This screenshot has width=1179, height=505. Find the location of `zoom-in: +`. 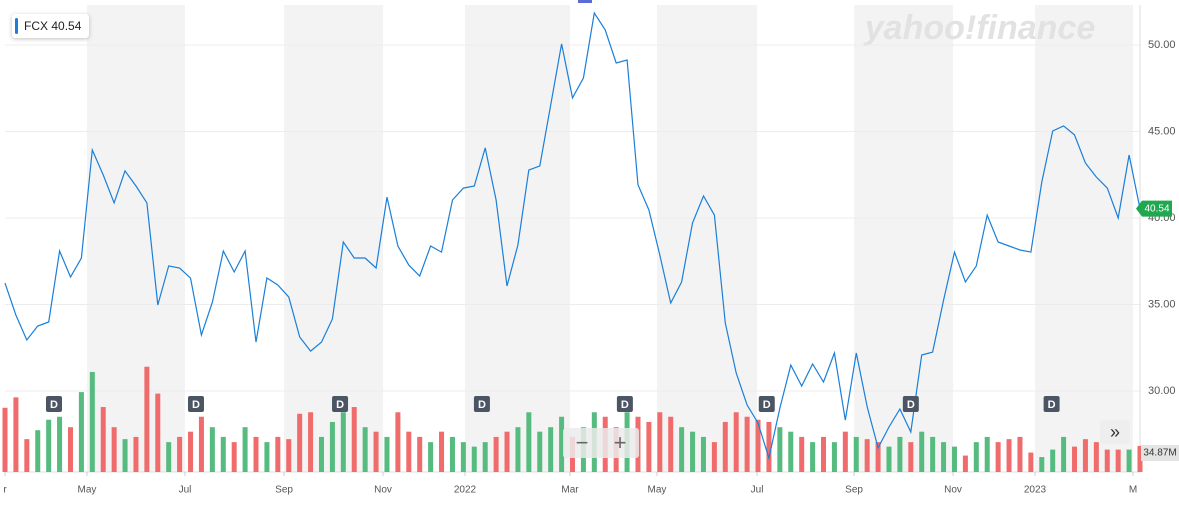

zoom-in: + is located at coordinates (620, 442).